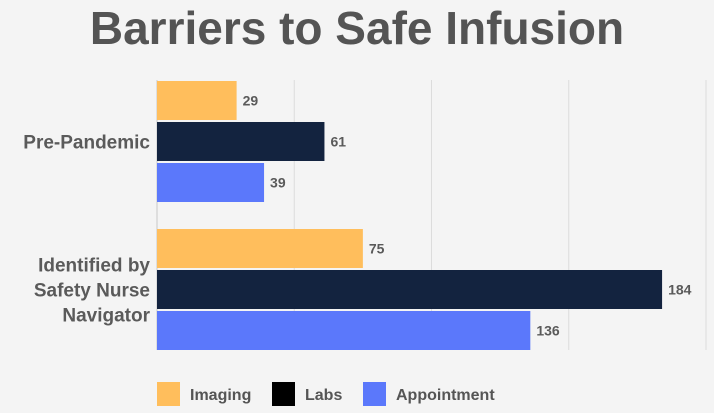 The image size is (714, 413). What do you see at coordinates (220, 395) in the screenshot?
I see `legend-label: Imaging` at bounding box center [220, 395].